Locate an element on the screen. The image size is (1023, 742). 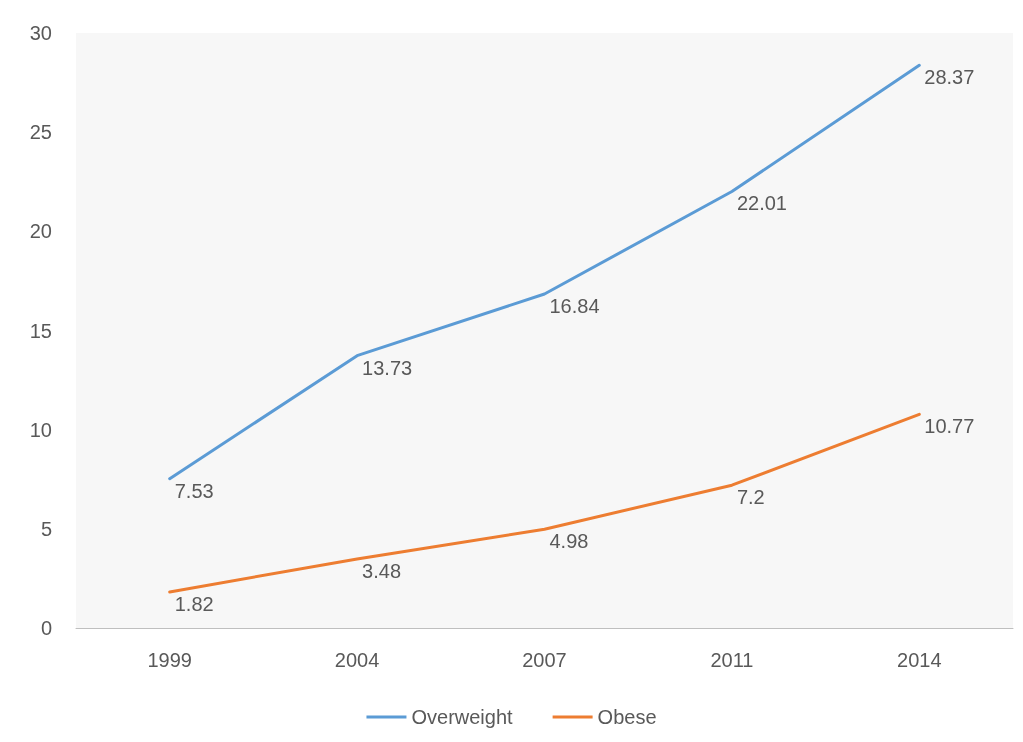
data-label: 10.77 is located at coordinates (949, 426).